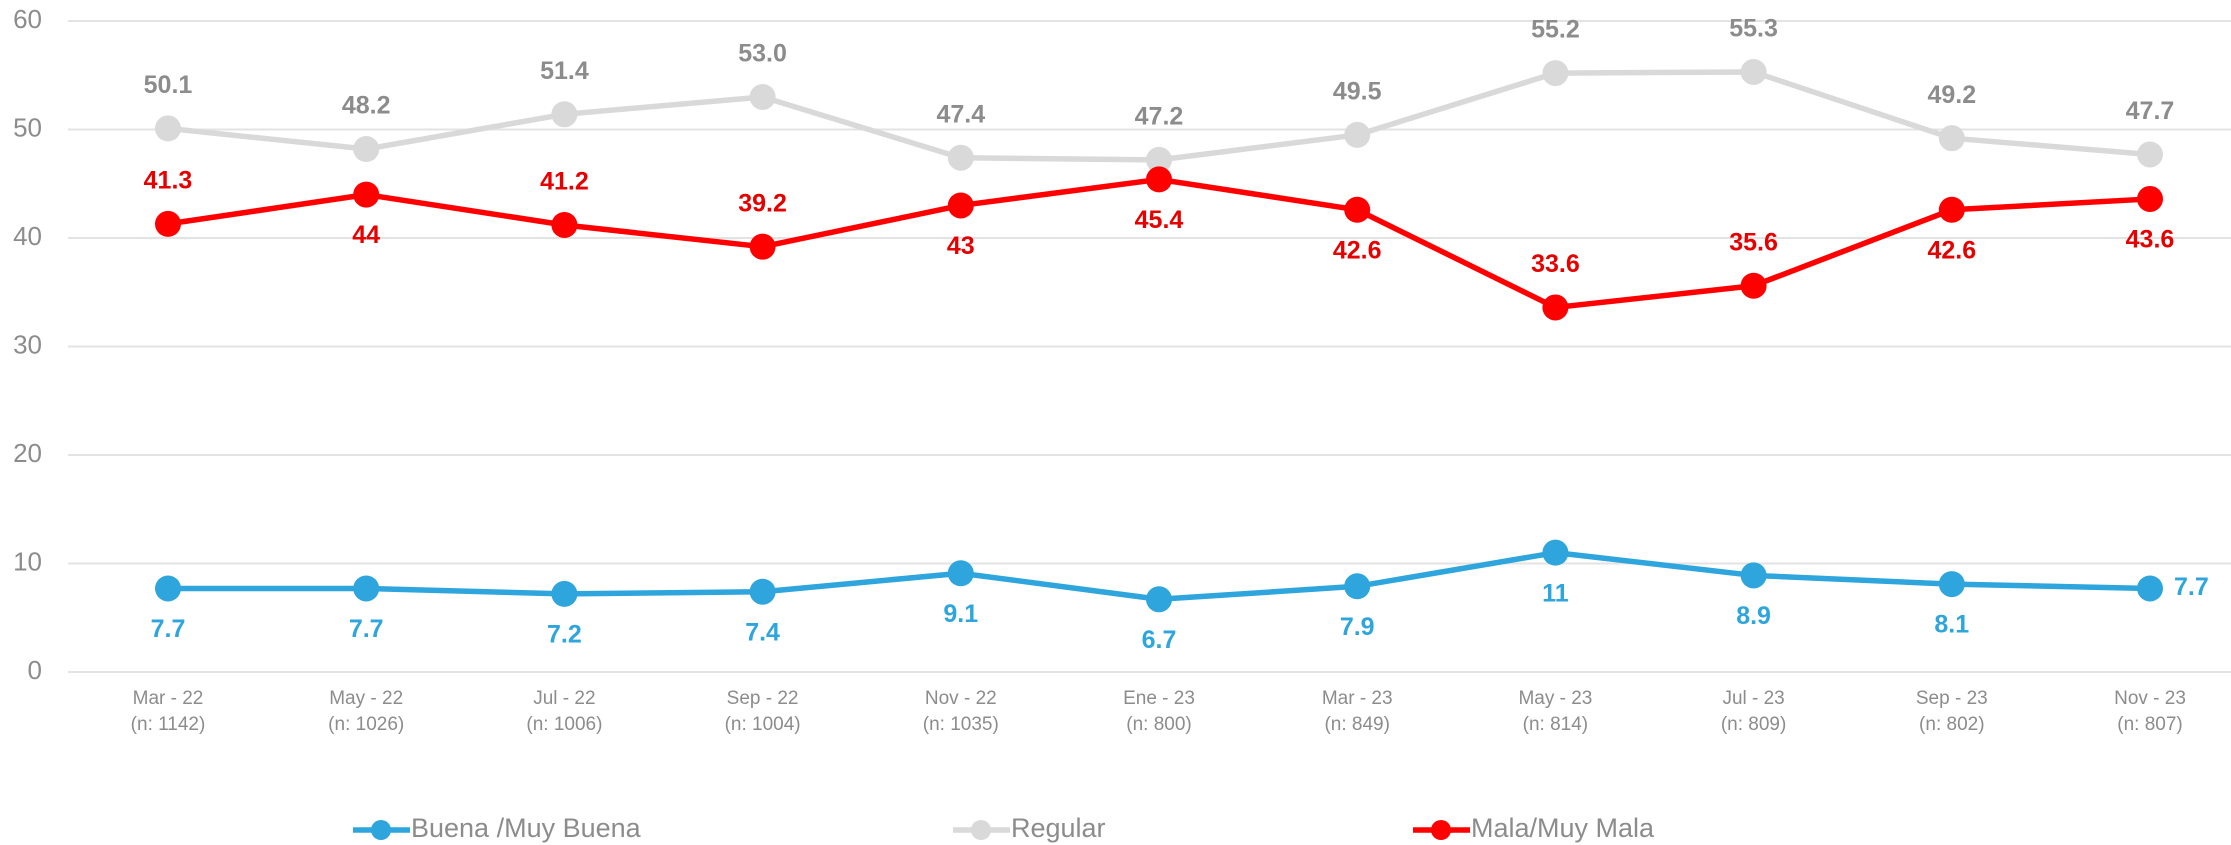  What do you see at coordinates (366, 698) in the screenshot?
I see `x-tick-label: May - 22` at bounding box center [366, 698].